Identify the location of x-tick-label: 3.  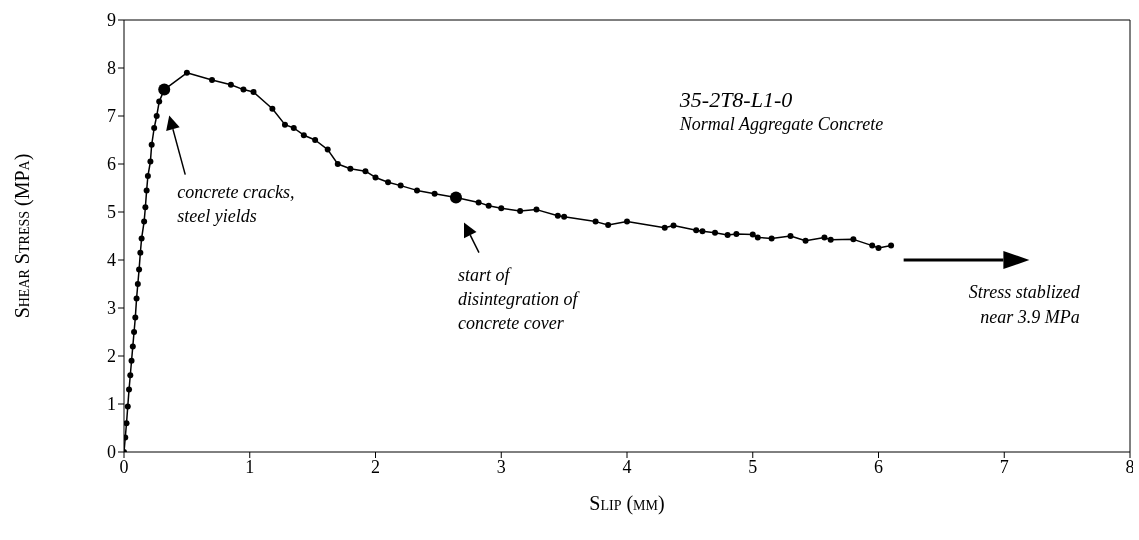
(501, 466).